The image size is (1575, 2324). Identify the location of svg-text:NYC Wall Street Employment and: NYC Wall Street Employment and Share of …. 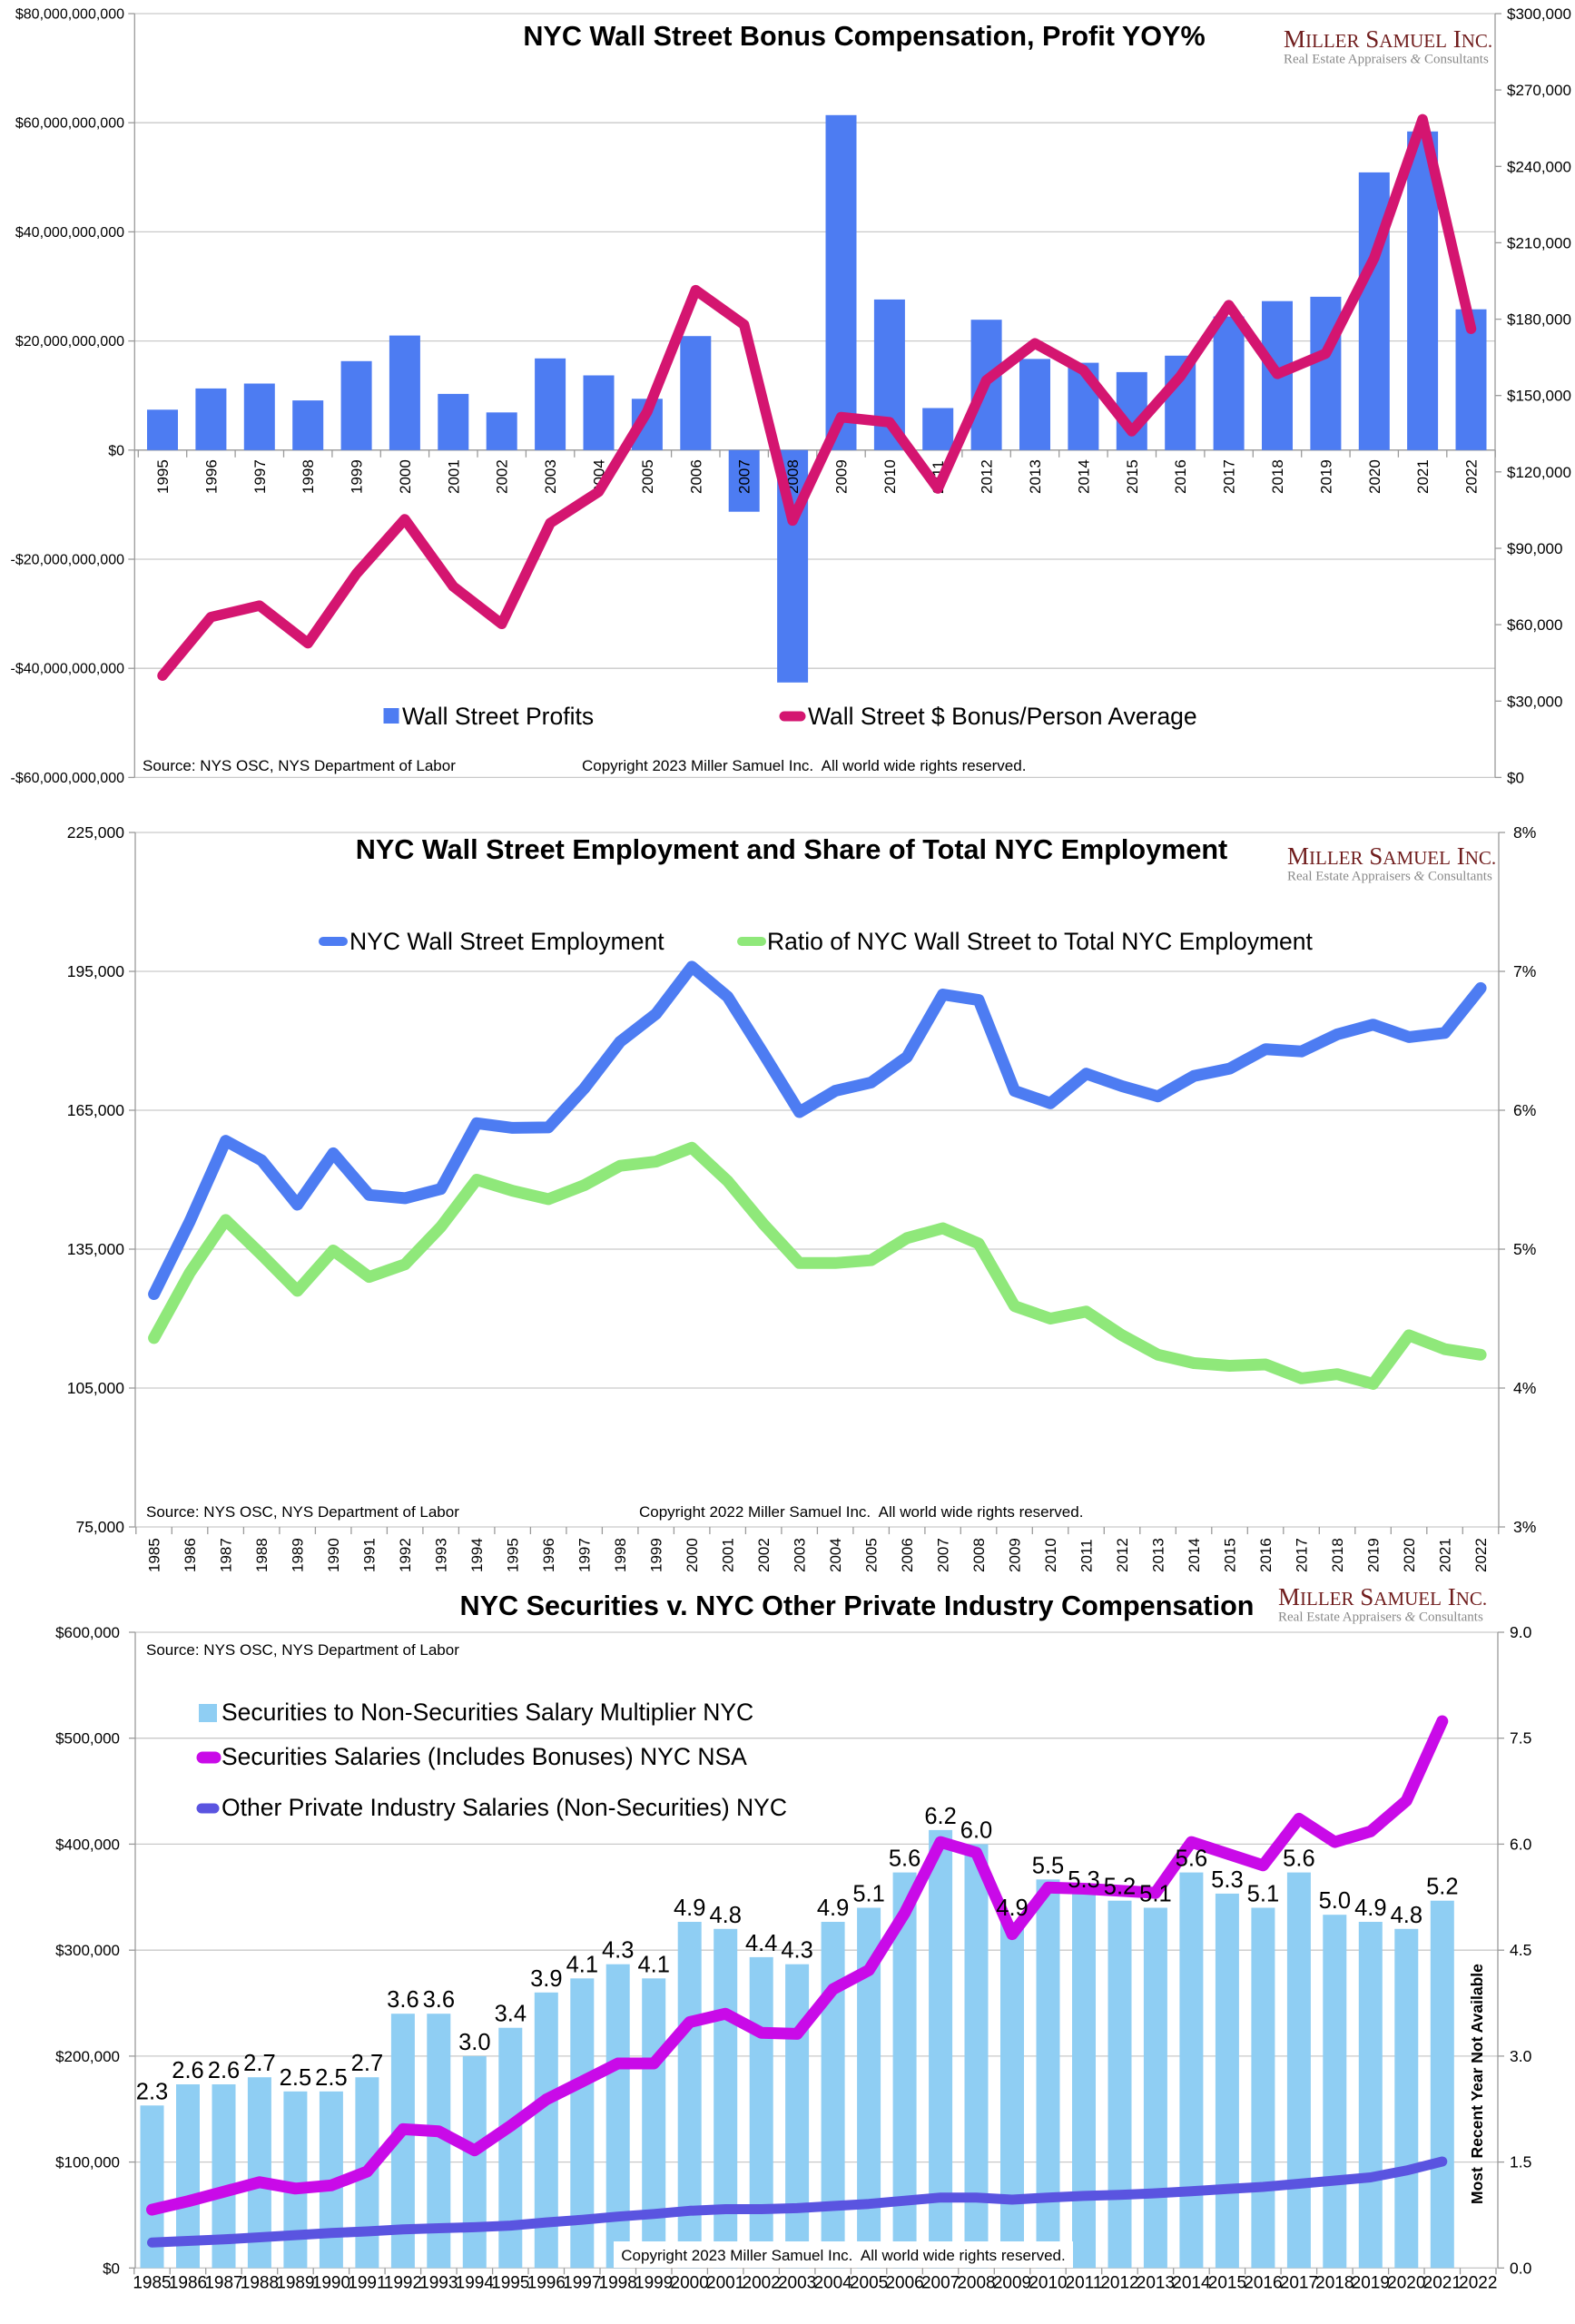
(792, 849).